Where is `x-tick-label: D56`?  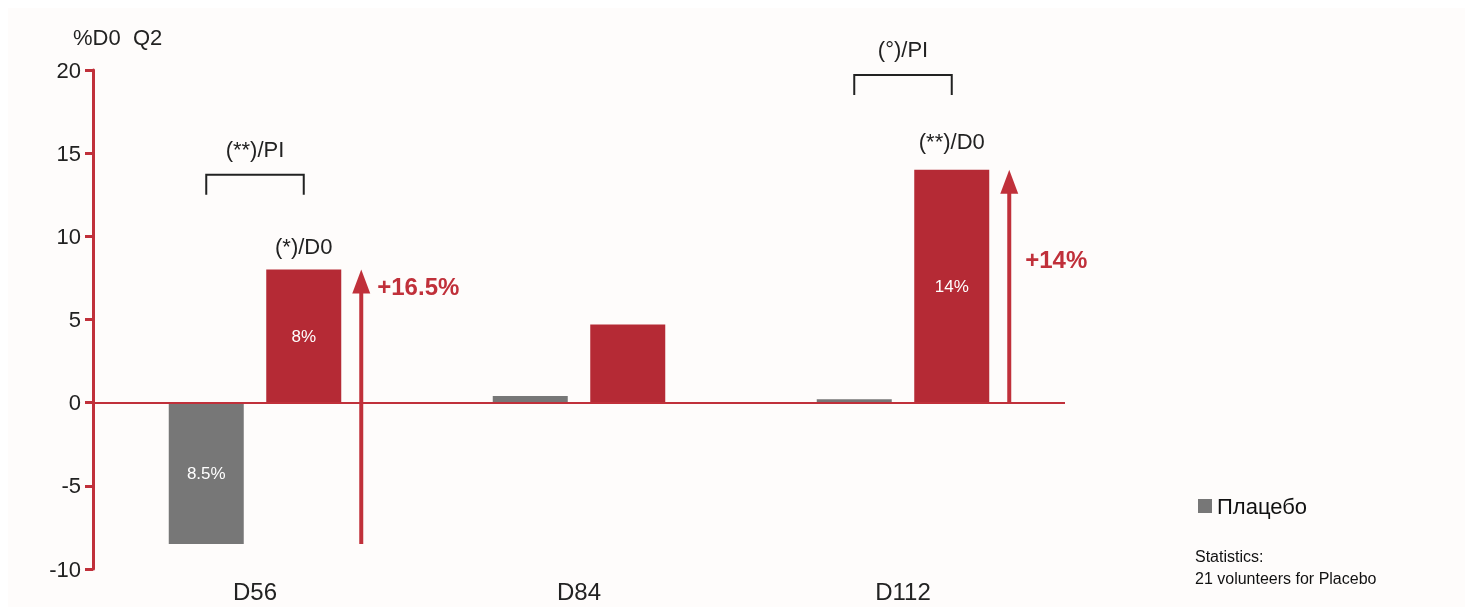 x-tick-label: D56 is located at coordinates (255, 591).